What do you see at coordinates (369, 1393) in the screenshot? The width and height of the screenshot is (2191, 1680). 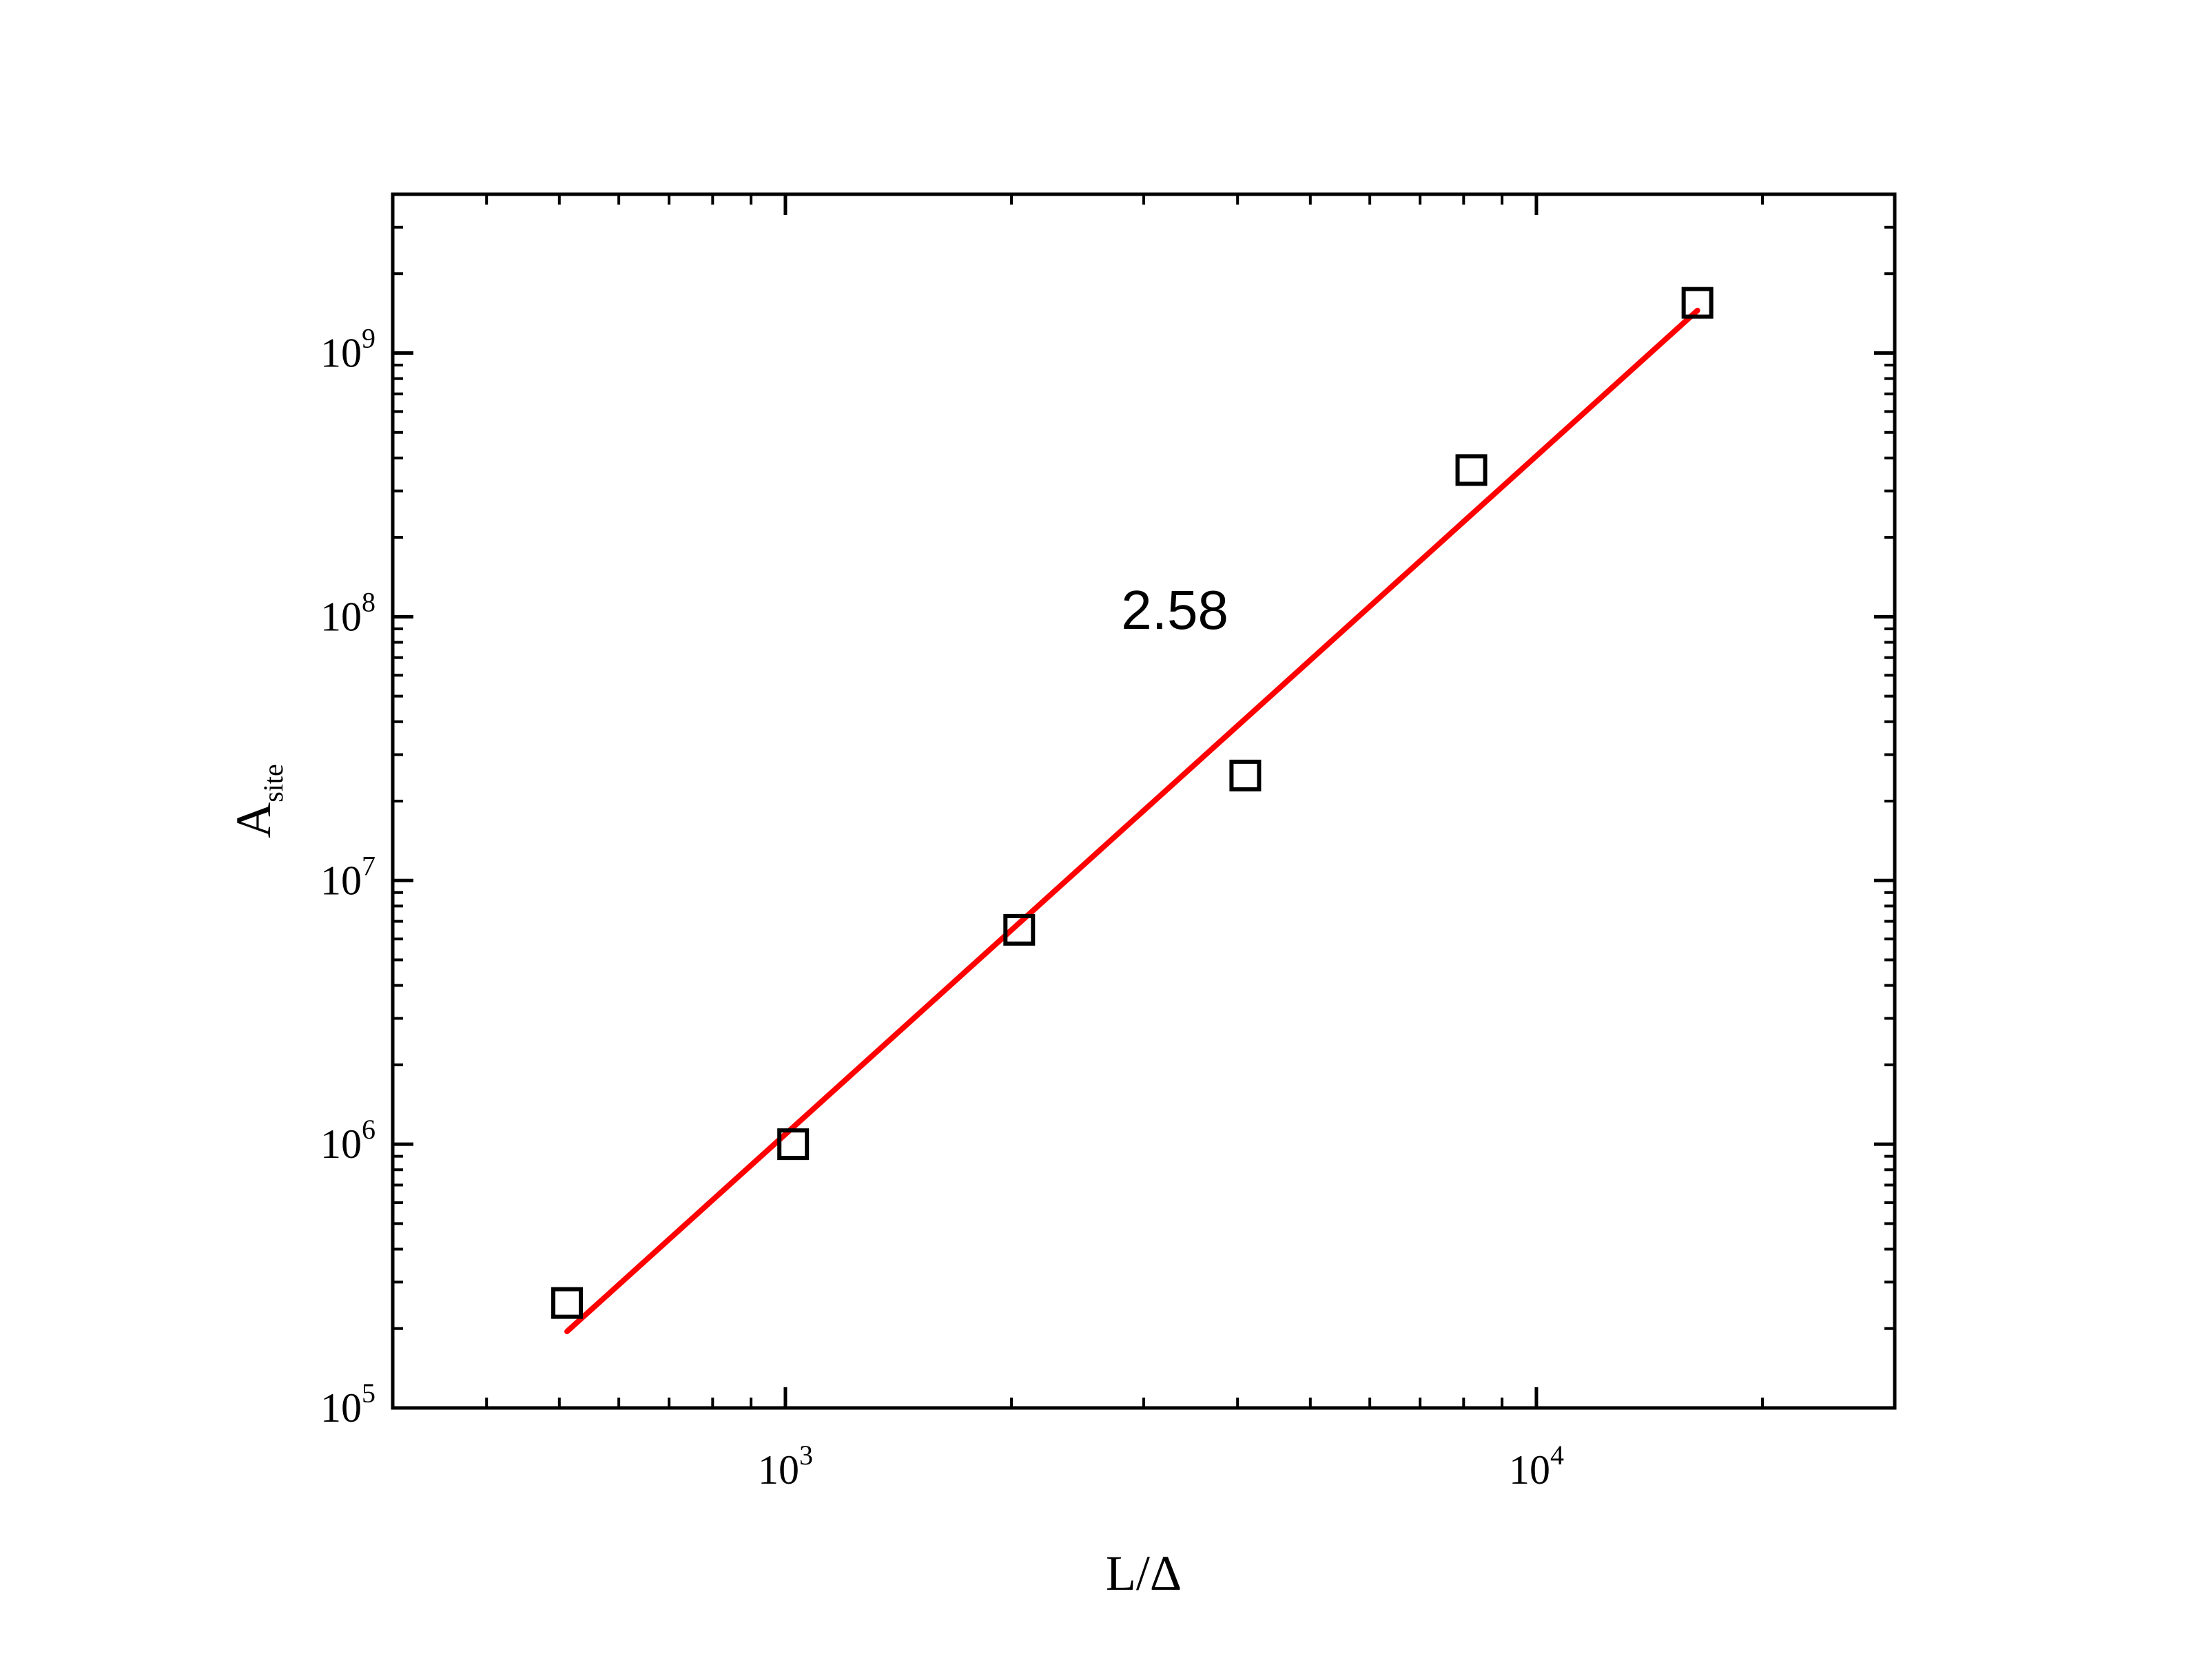 I see `y-tick-label-exponent: 5` at bounding box center [369, 1393].